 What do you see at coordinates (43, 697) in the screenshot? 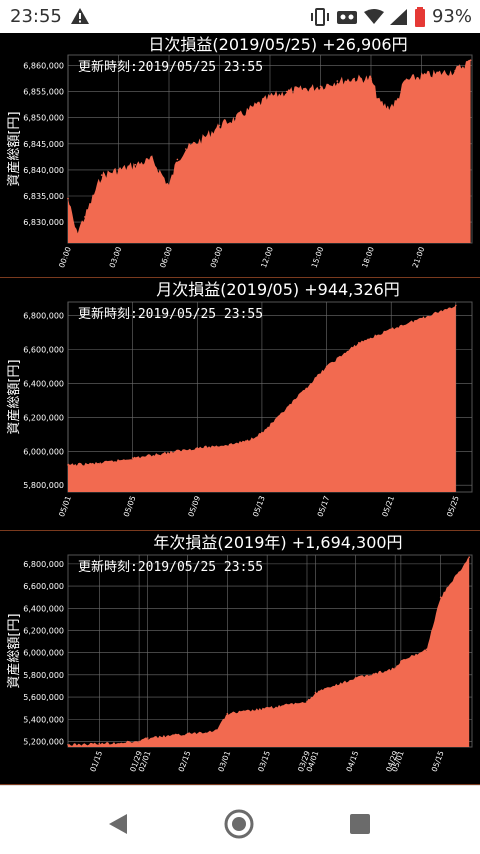
I see `y-tick-label: 5,600,000` at bounding box center [43, 697].